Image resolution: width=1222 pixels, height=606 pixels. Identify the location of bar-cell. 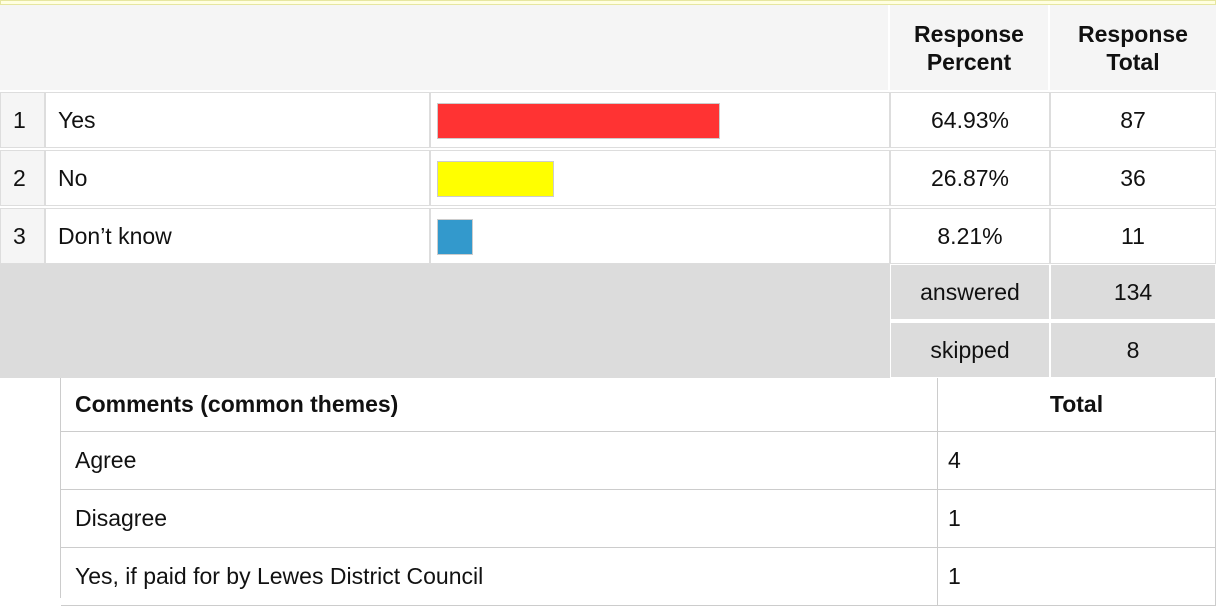
(660, 236).